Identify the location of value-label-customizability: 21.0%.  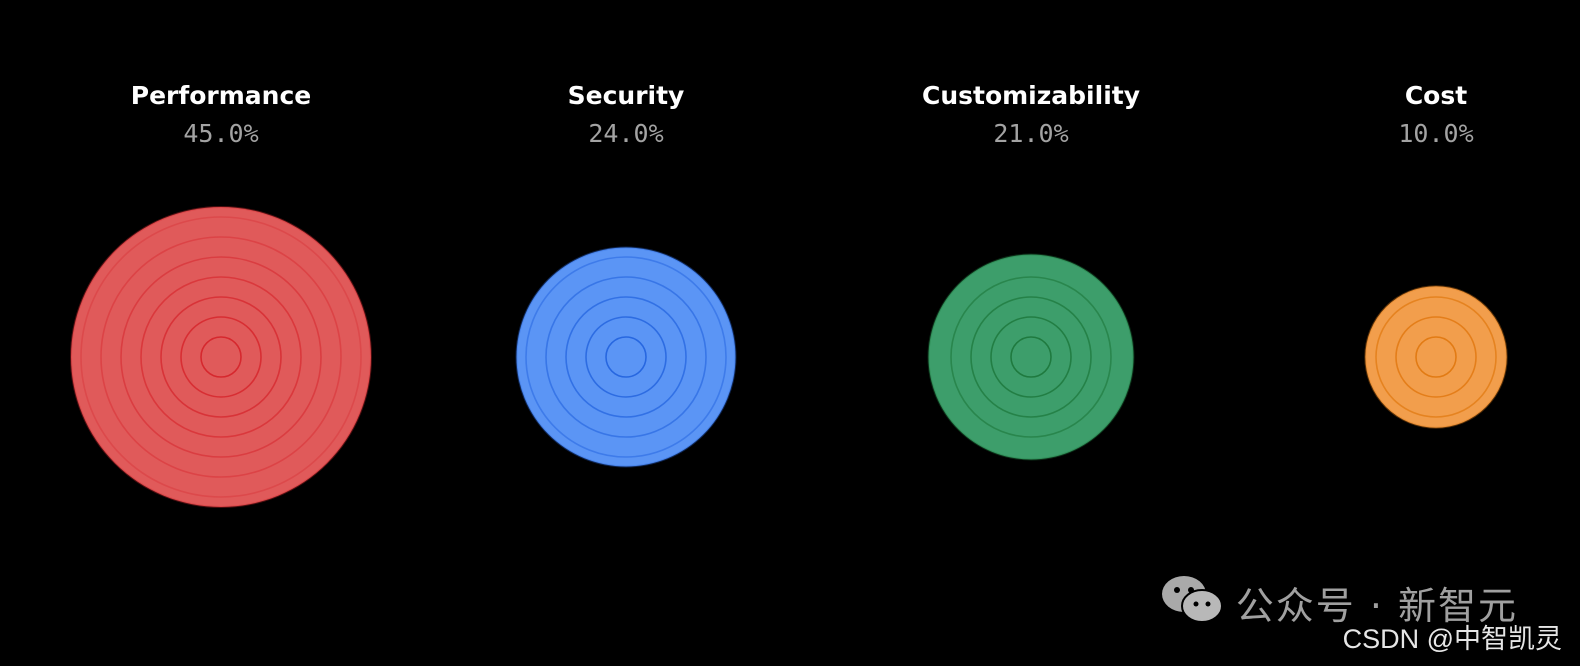
(1030, 133).